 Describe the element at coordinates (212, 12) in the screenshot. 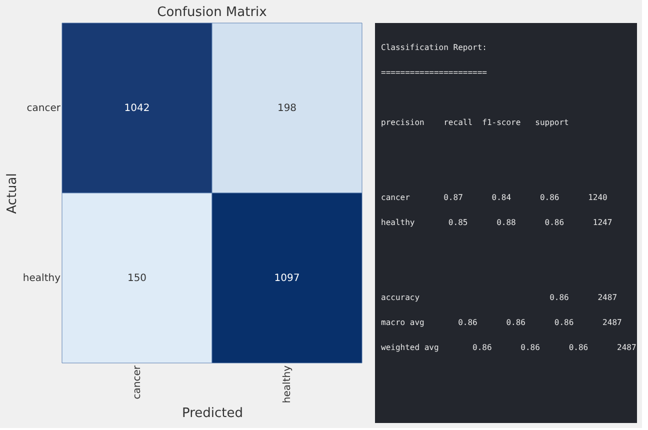

I see `chart-title: Confusion Matrix` at that location.